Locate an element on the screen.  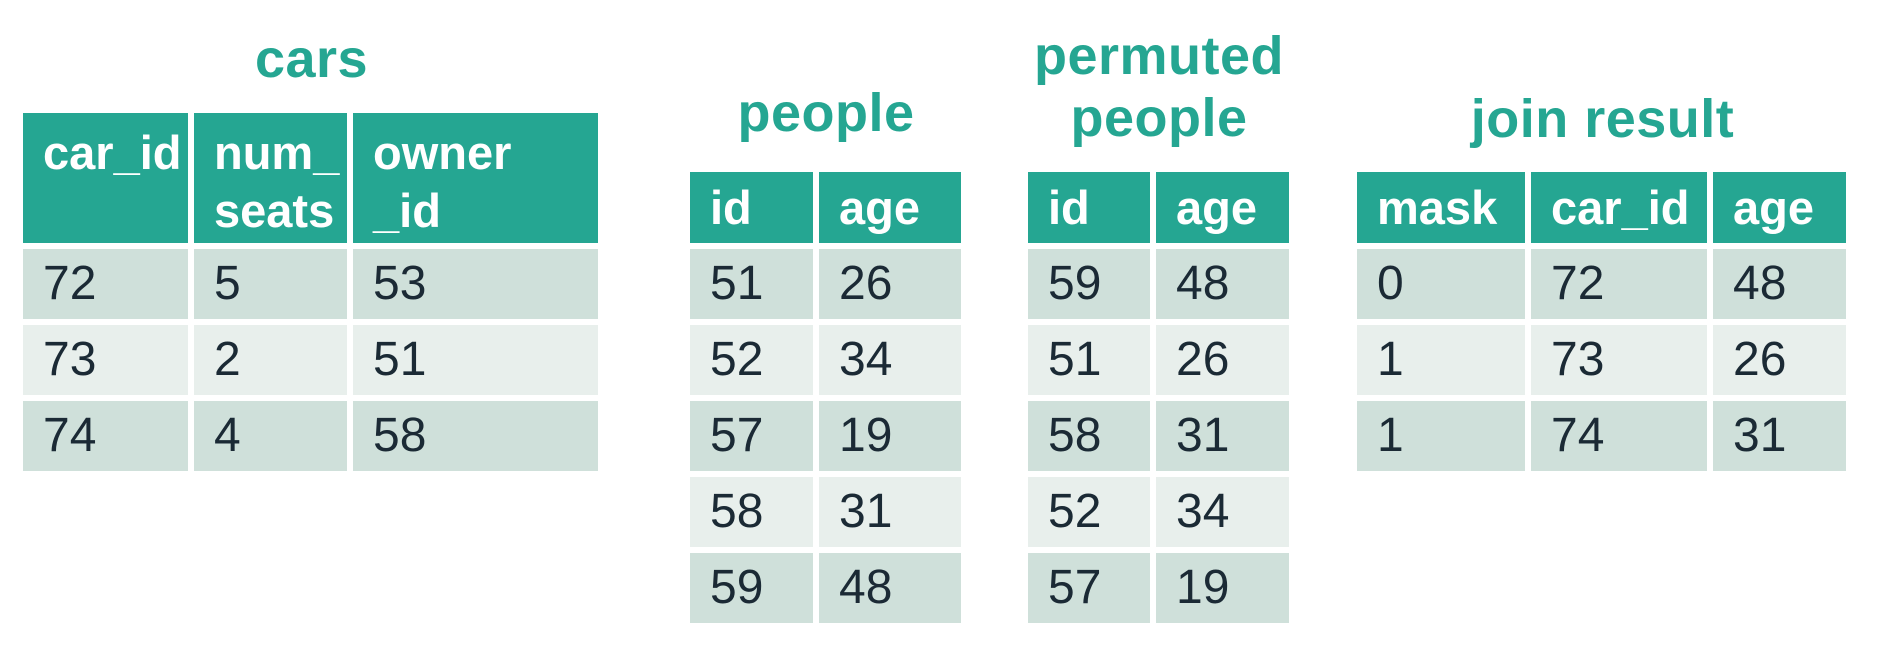
permuted-people-col-header-id: id is located at coordinates (1089, 207).